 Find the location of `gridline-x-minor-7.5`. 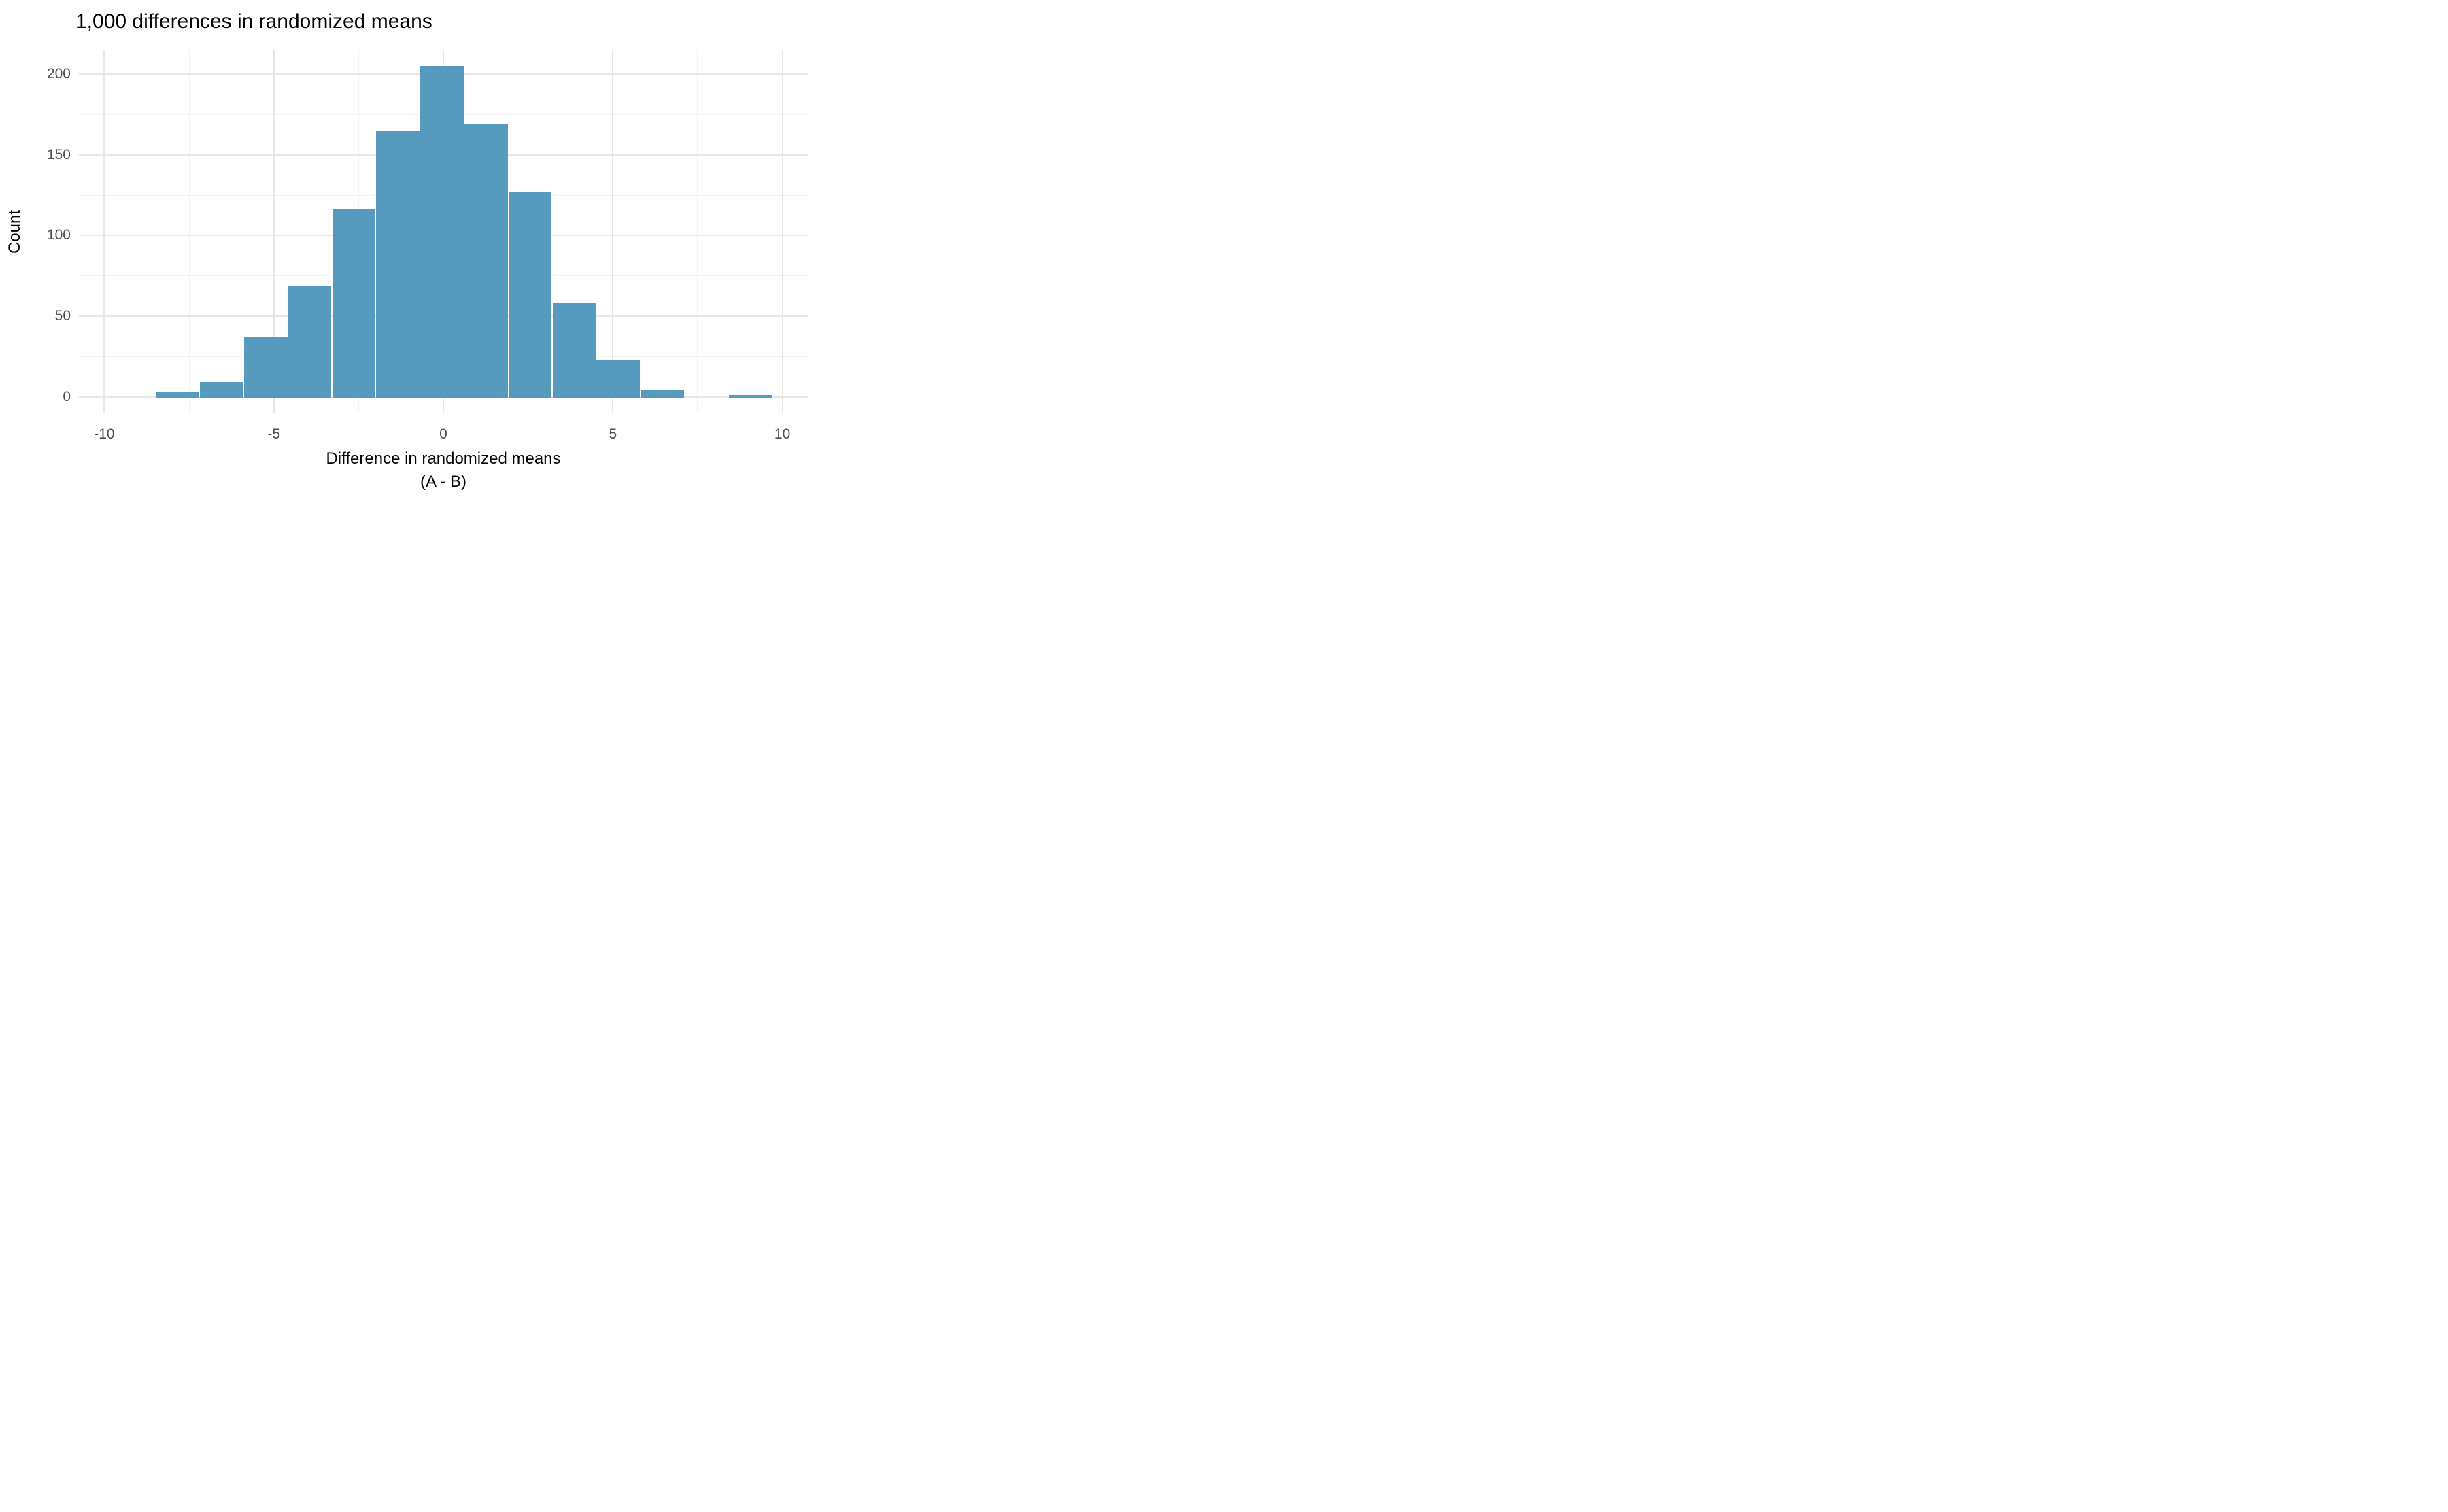

gridline-x-minor-7.5 is located at coordinates (698, 232).